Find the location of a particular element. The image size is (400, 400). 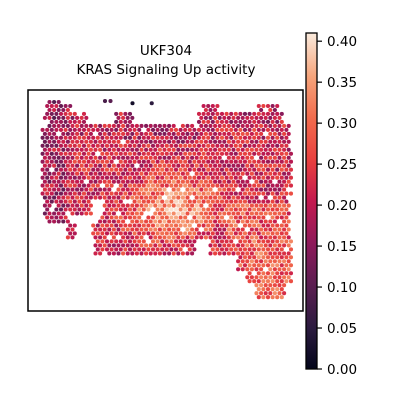

colorbar-frame is located at coordinates (311, 201).